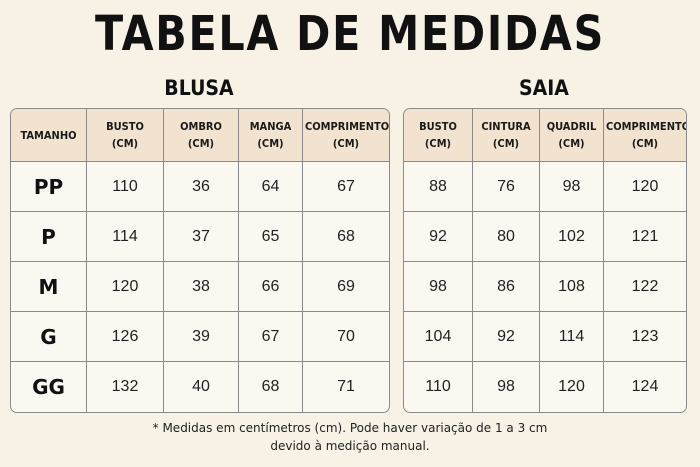  What do you see at coordinates (270, 126) in the screenshot?
I see `column-header-label: MANGA` at bounding box center [270, 126].